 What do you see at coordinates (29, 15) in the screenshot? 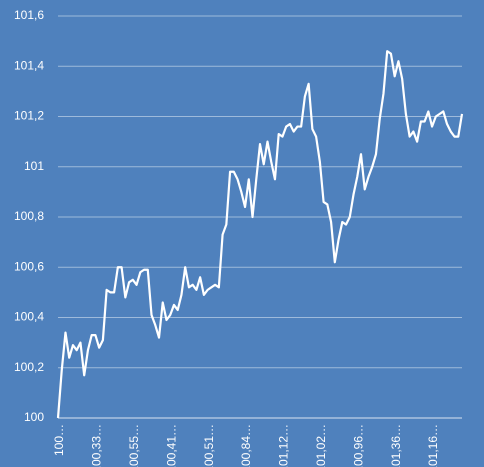
I see `y-tick-label: 101,6` at bounding box center [29, 15].